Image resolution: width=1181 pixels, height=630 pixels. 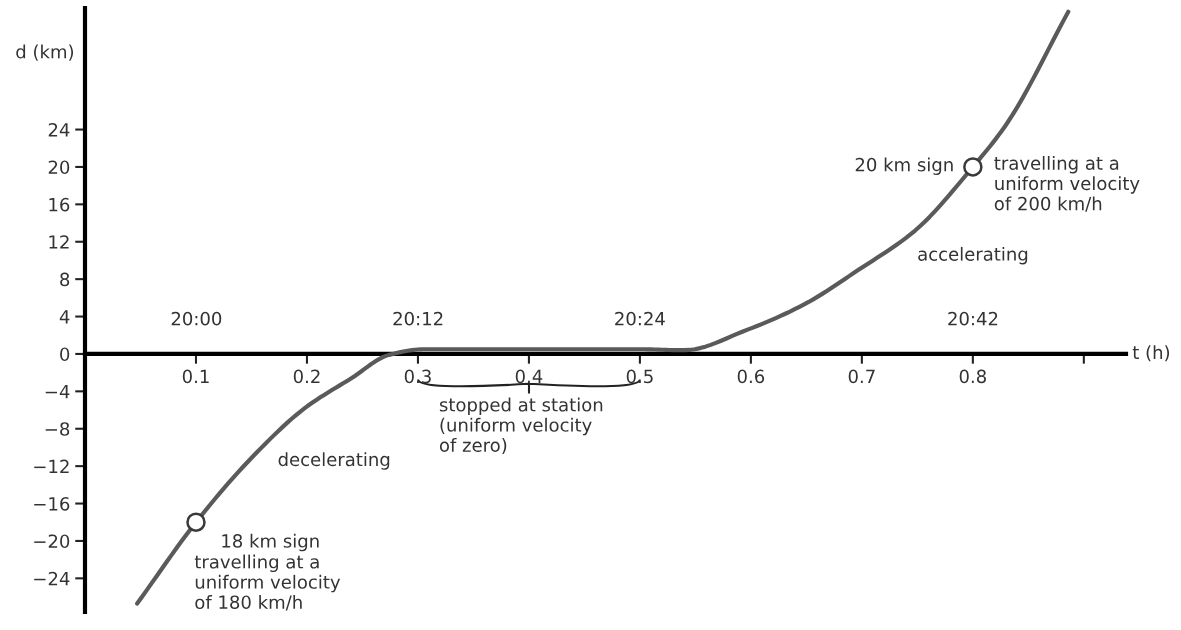 I want to click on y-tick-label: −12, so click(x=51, y=466).